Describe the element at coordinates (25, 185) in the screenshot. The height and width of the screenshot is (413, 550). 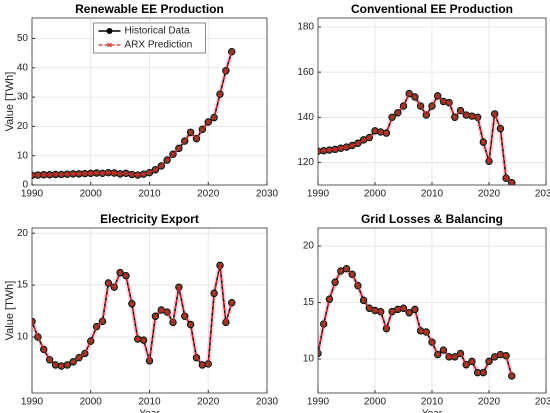
I see `y-tick-label: 0` at that location.